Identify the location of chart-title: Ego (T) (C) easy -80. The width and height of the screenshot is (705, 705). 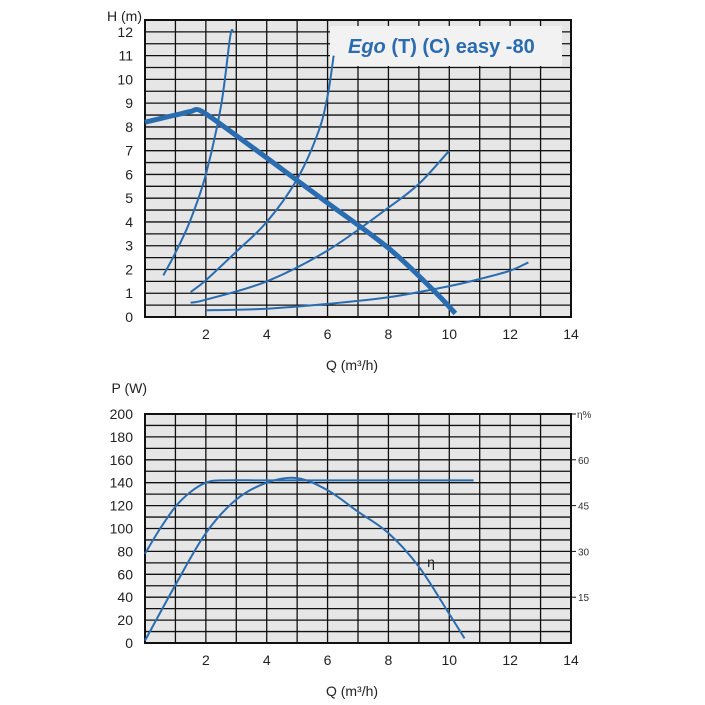
(441, 47).